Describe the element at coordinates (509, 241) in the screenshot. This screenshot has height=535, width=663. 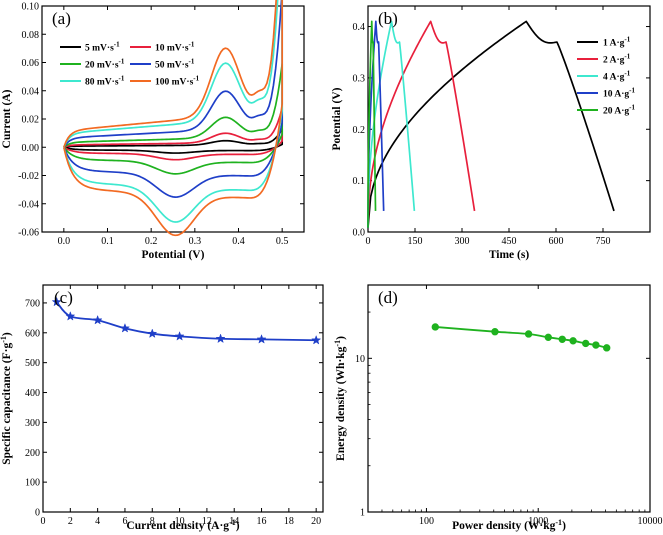
I see `x-tick-label: 450` at that location.